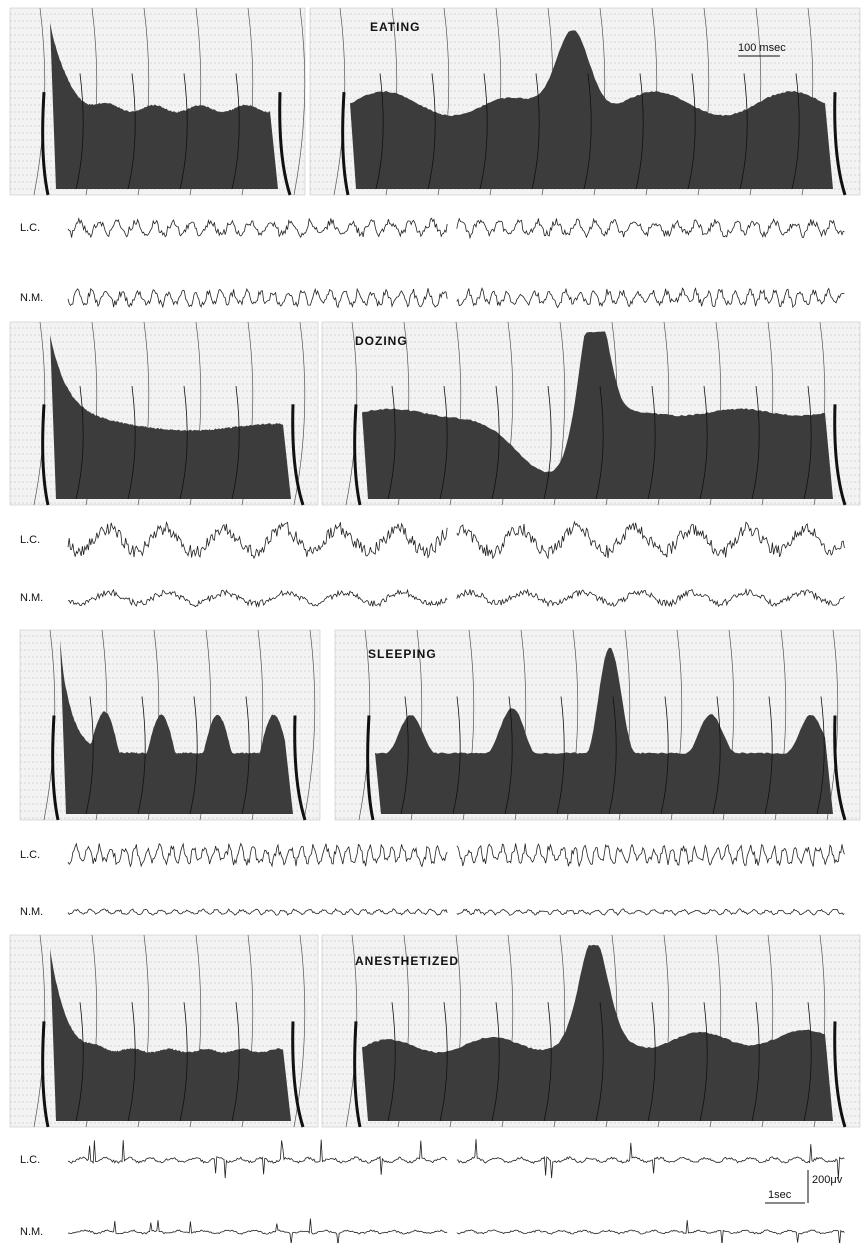 Image resolution: width=867 pixels, height=1243 pixels. I want to click on scale-label: 200μv, so click(827, 1180).